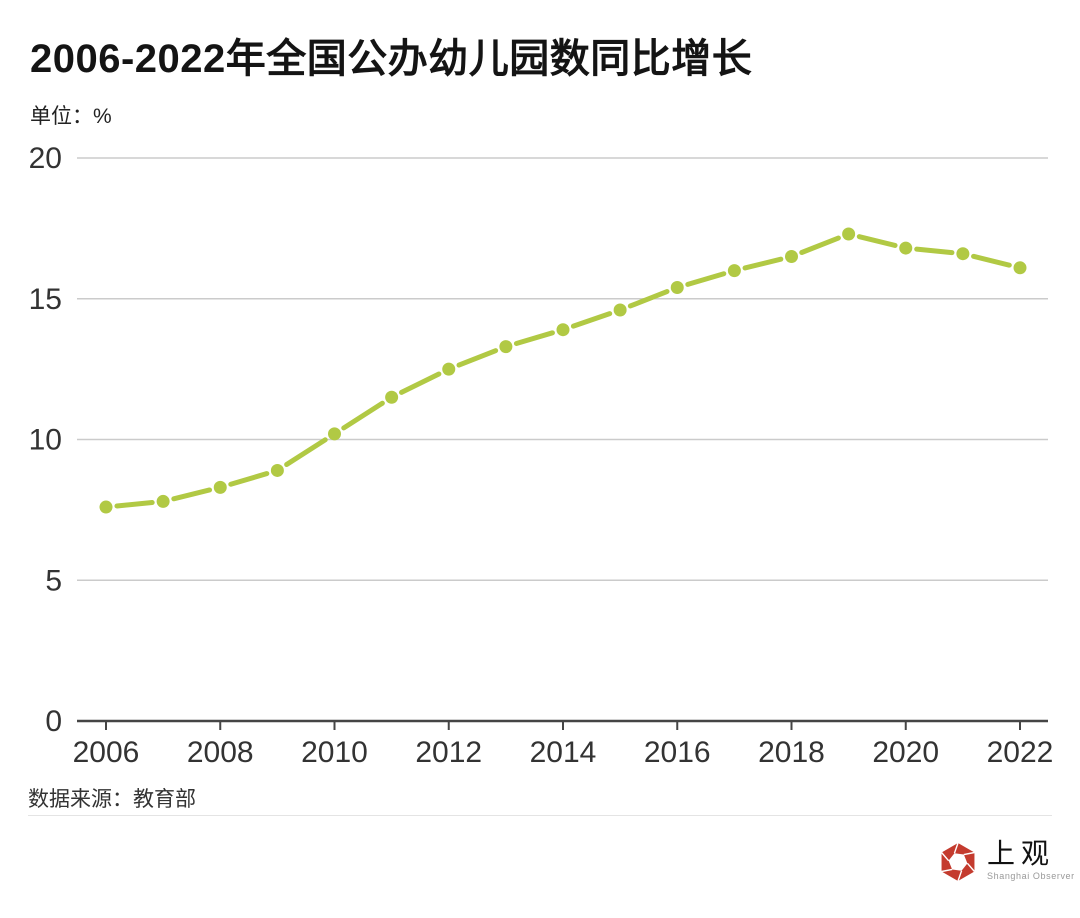  I want to click on data-point-2016, so click(677, 287).